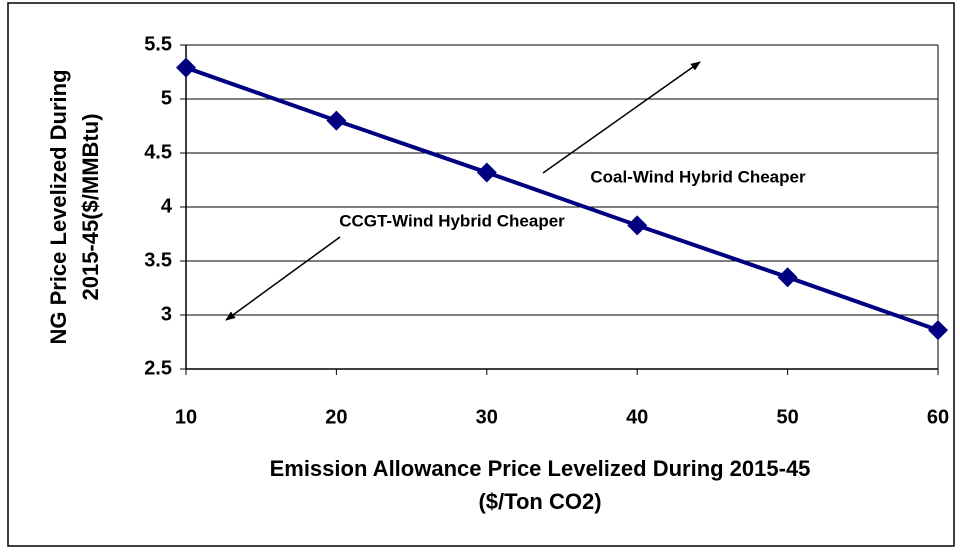  Describe the element at coordinates (698, 176) in the screenshot. I see `annotation: Coal-Wind Hybrid Cheaper` at that location.